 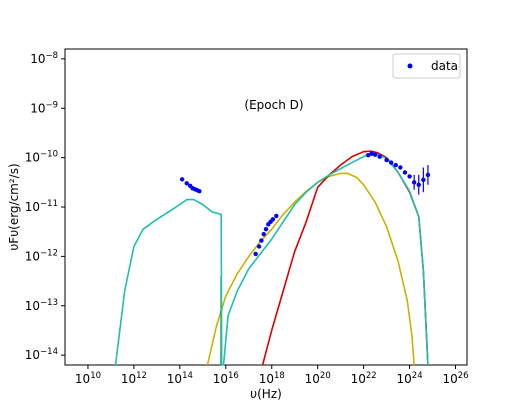 I want to click on x-axis-label: υ(Hz), so click(x=266, y=394).